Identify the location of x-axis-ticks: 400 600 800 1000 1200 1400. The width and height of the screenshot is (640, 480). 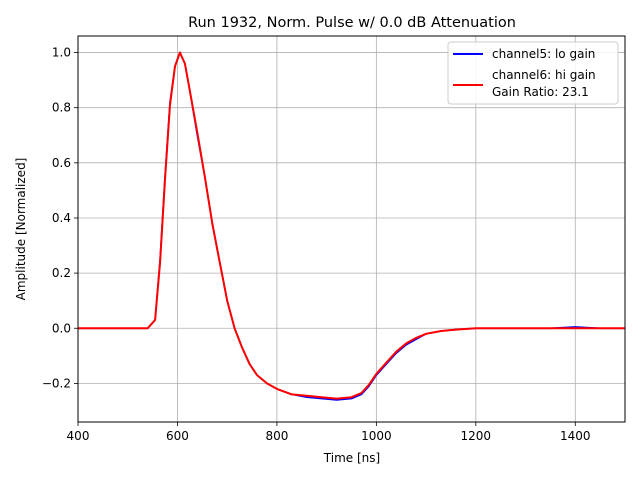
(329, 432).